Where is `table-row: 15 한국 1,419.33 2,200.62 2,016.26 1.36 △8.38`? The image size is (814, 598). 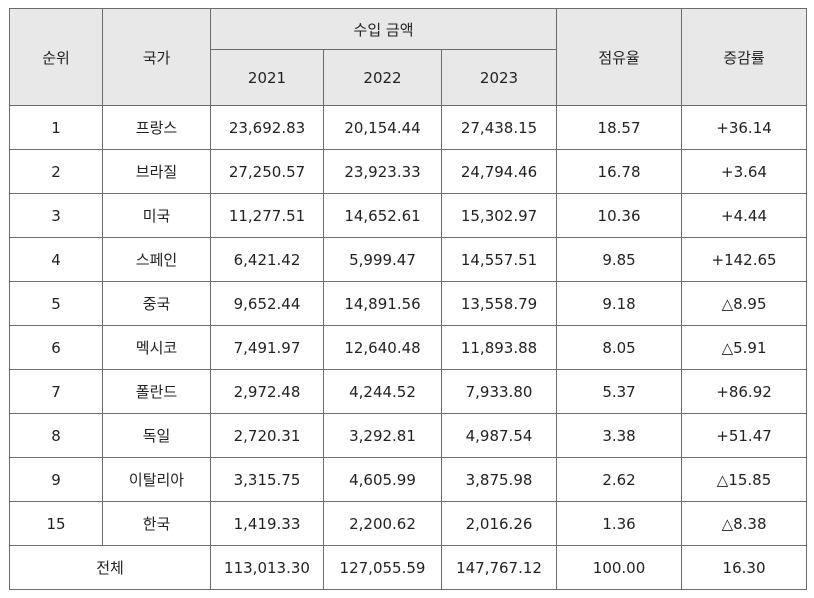
table-row: 15 한국 1,419.33 2,200.62 2,016.26 1.36 △8.38 is located at coordinates (408, 523).